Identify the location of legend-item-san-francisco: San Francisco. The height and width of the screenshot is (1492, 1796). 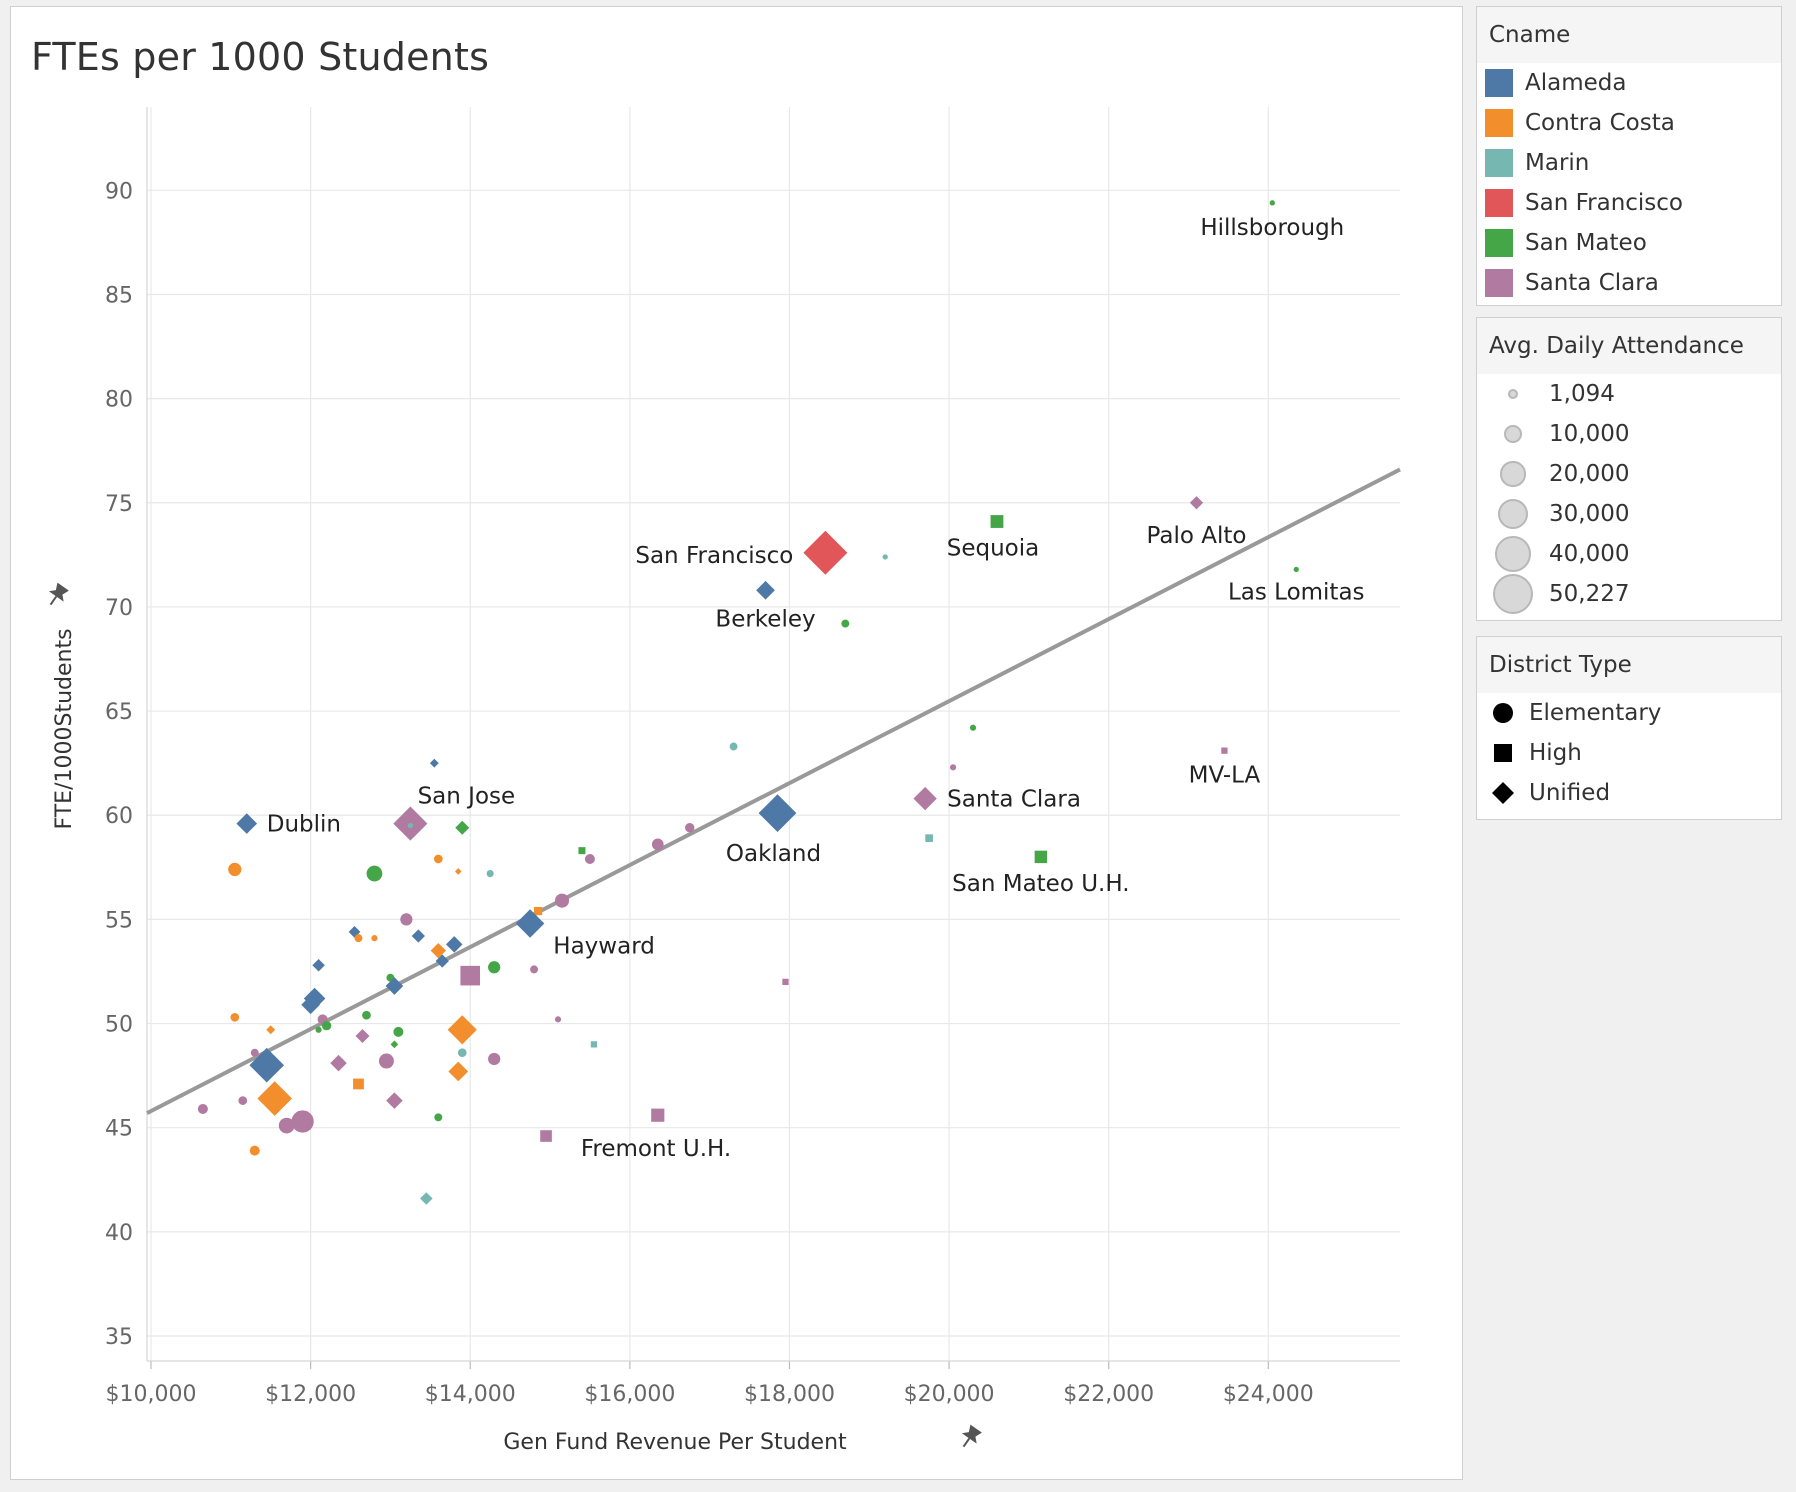
(1629, 203).